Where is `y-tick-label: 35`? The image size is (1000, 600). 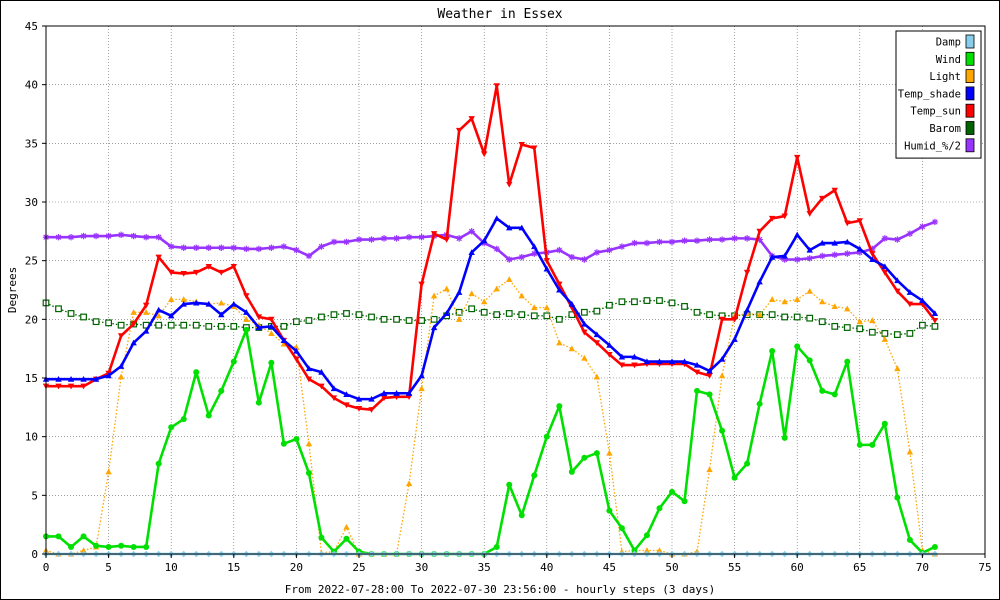
y-tick-label: 35 is located at coordinates (31, 143).